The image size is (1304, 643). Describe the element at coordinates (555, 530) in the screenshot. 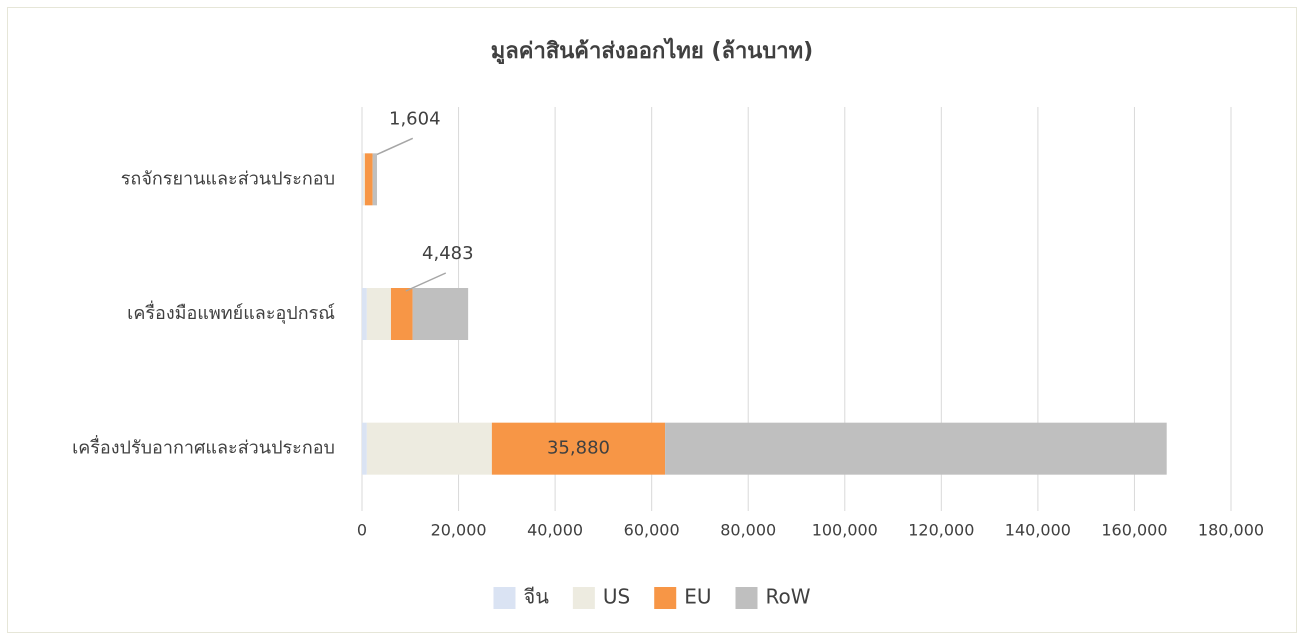

I see `x-tick-label: 40,000` at that location.